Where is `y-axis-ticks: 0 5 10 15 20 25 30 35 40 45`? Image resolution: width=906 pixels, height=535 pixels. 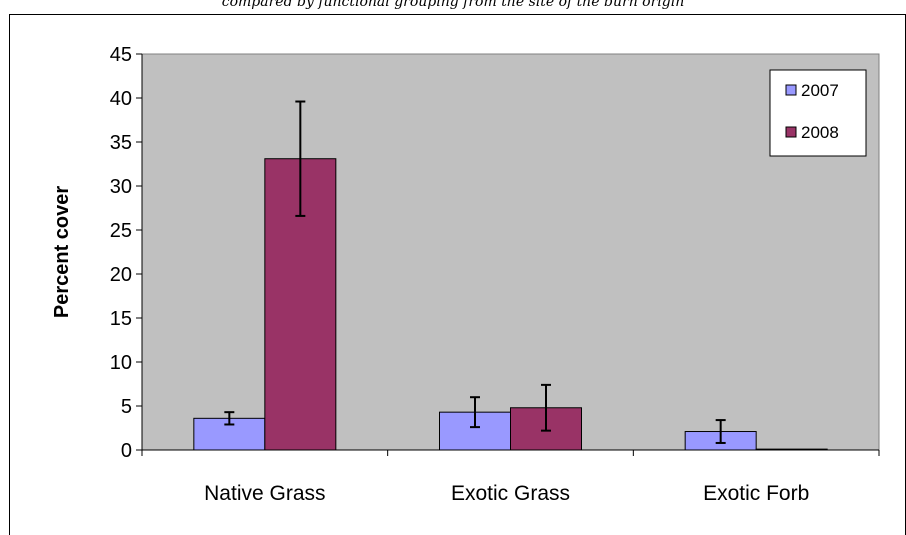 y-axis-ticks: 0 5 10 15 20 25 30 35 40 45 is located at coordinates (126, 253).